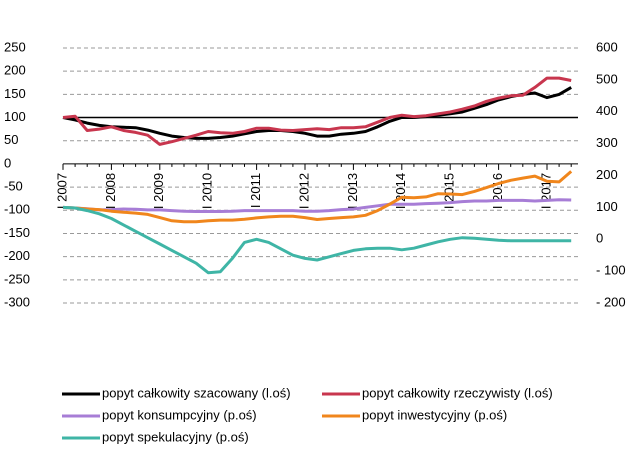 The width and height of the screenshot is (640, 454). Describe the element at coordinates (434, 414) in the screenshot. I see `legend-label: popyt inwestycyjny (p.oś)` at that location.